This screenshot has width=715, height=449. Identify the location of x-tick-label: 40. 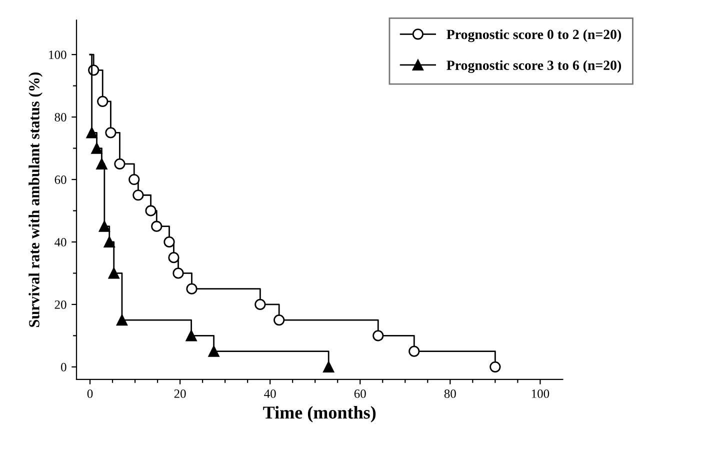
(270, 393).